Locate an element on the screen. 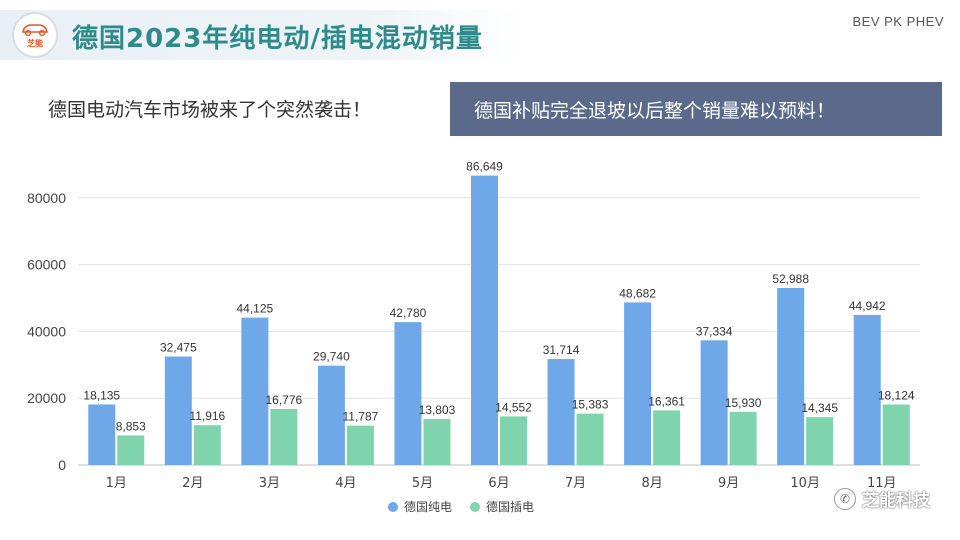 Image resolution: width=960 pixels, height=540 pixels. page-title: 德国2023年纯电动/插电混动销量 is located at coordinates (277, 39).